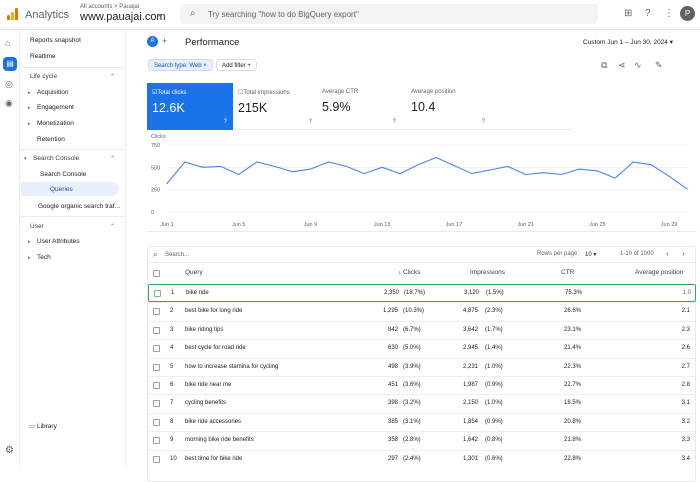 Image resolution: width=700 pixels, height=482 pixels. What do you see at coordinates (110, 7) in the screenshot?
I see `breadcrumb: All accounts > Pauajai` at bounding box center [110, 7].